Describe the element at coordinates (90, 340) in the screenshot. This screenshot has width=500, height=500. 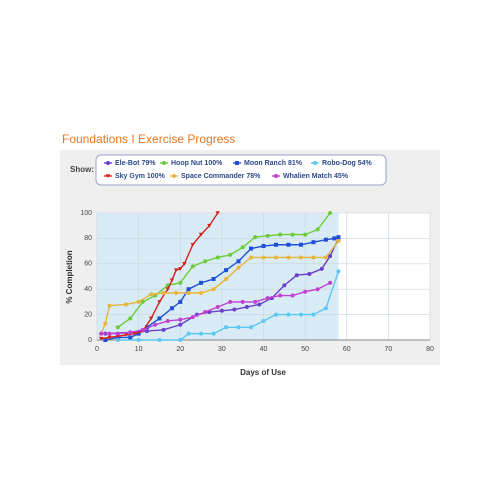
I see `y-tick-label: 0` at that location.